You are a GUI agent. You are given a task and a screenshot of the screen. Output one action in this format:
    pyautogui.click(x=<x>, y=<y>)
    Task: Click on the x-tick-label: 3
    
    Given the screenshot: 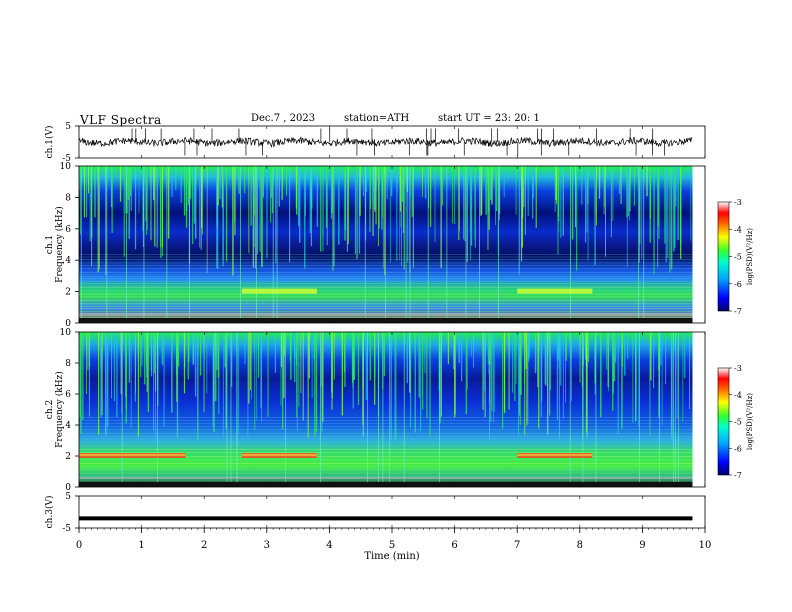 What is the action you would take?
    pyautogui.click(x=267, y=545)
    